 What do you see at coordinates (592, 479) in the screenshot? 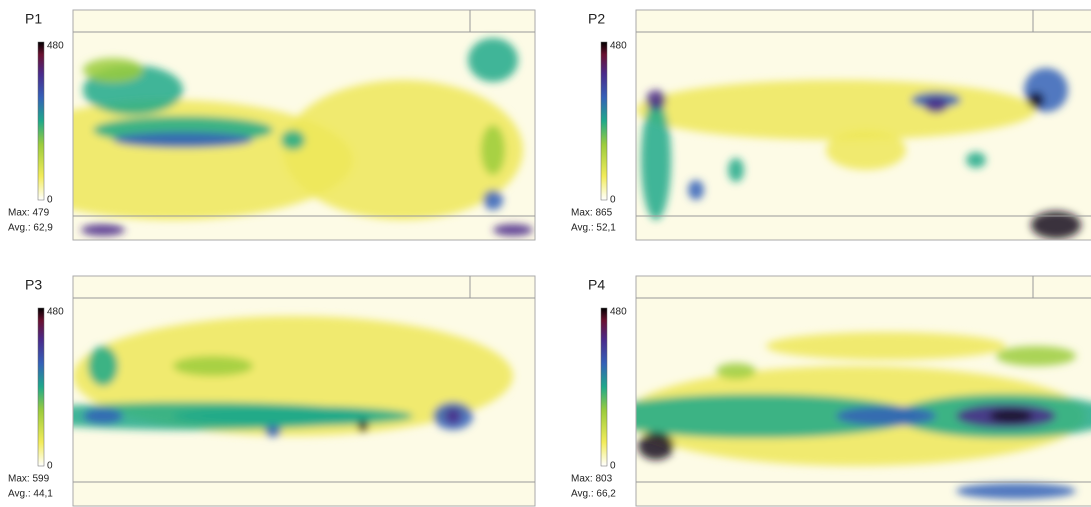
I see `max-value: Max: 803` at bounding box center [592, 479].